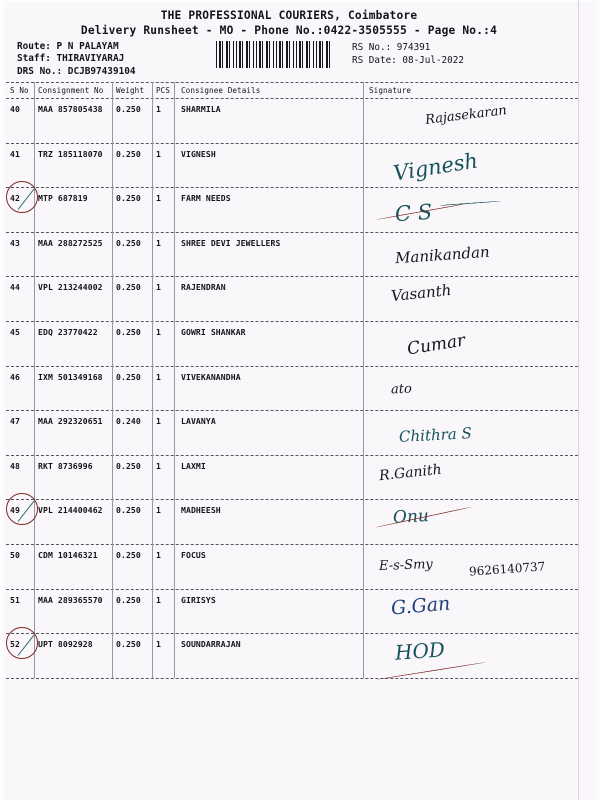 Image resolution: width=600 pixels, height=800 pixels. Describe the element at coordinates (15, 555) in the screenshot. I see `row-sno: 50` at that location.